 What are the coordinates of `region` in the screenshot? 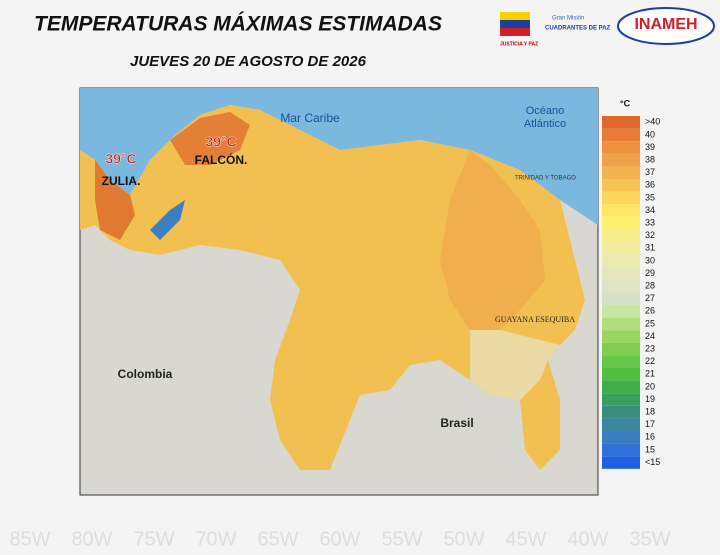 It's located at (492, 240).